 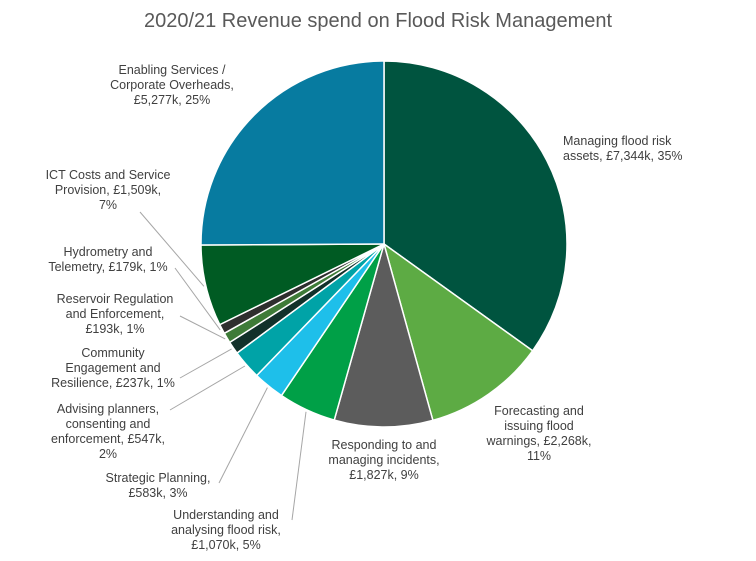 I want to click on leader-line-reservoir-regulation-and-enforcement, so click(x=202, y=327).